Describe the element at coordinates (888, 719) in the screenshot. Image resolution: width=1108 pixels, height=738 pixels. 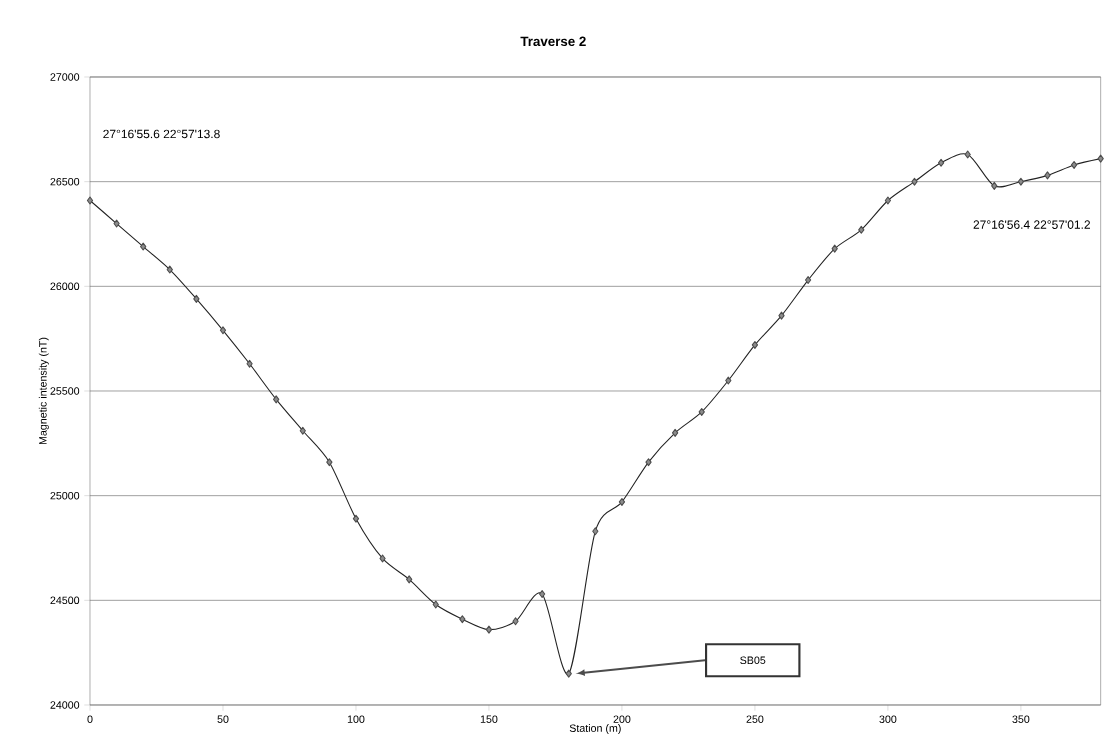
I see `x-tick-label: 300` at that location.